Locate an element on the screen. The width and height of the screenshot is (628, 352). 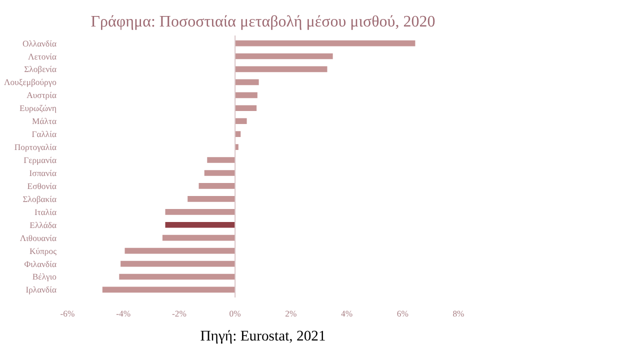
x-tick-label: 0% is located at coordinates (235, 313).